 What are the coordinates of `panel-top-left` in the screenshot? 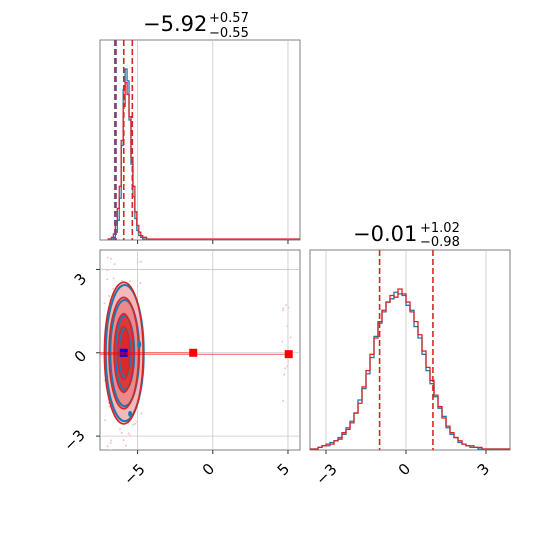 It's located at (200, 140).